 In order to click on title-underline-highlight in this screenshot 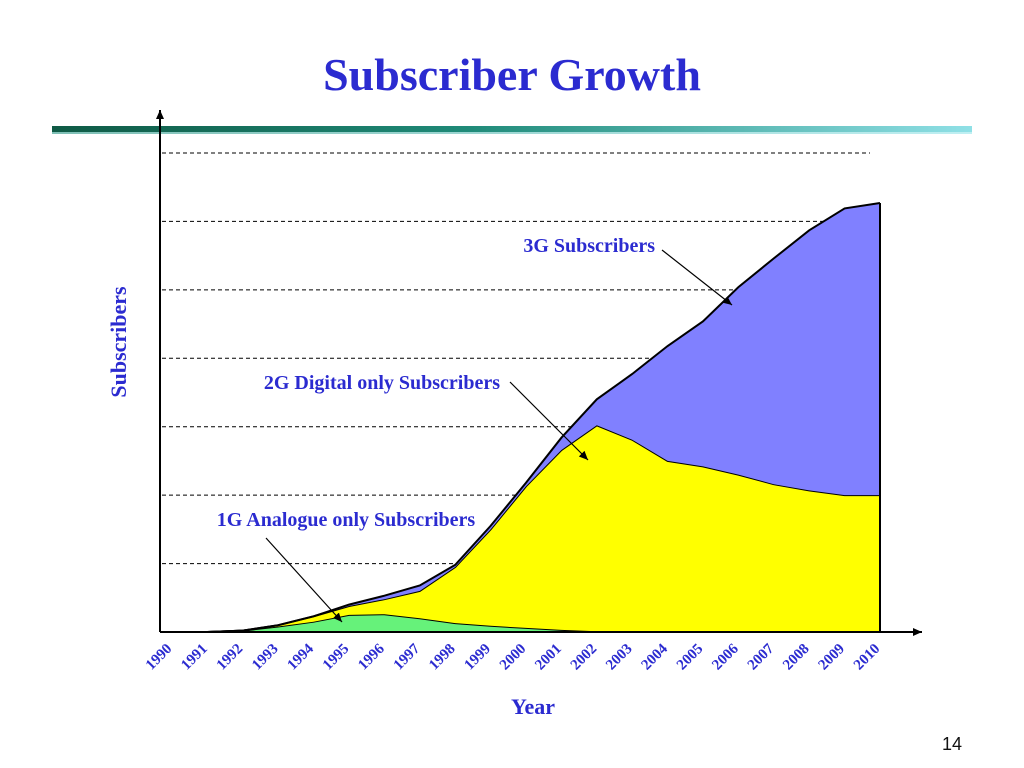, I will do `click(512, 133)`.